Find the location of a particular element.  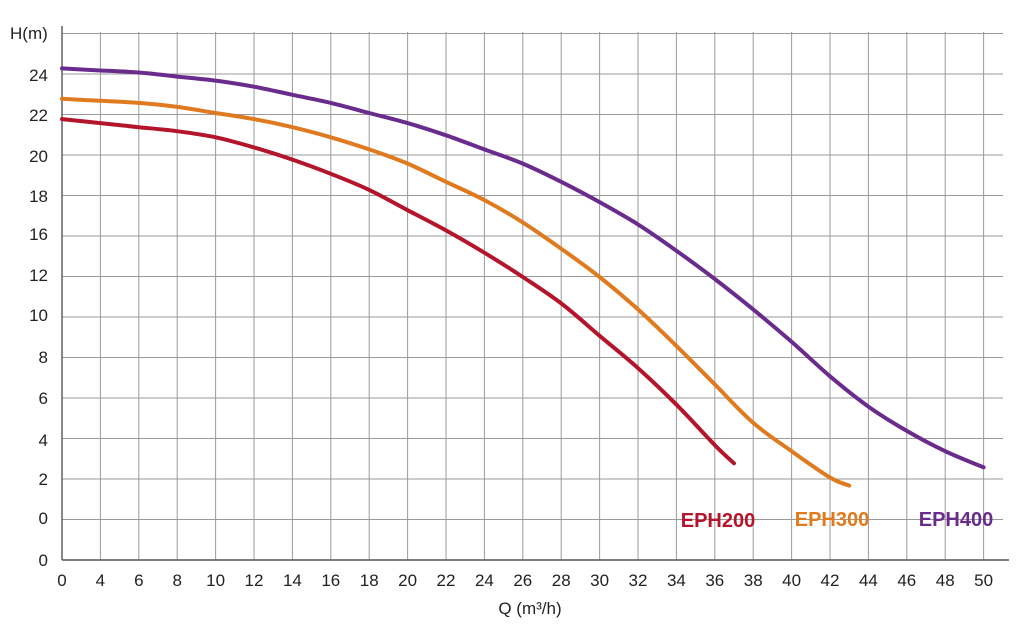

y-tick-label: 22 is located at coordinates (38, 115).